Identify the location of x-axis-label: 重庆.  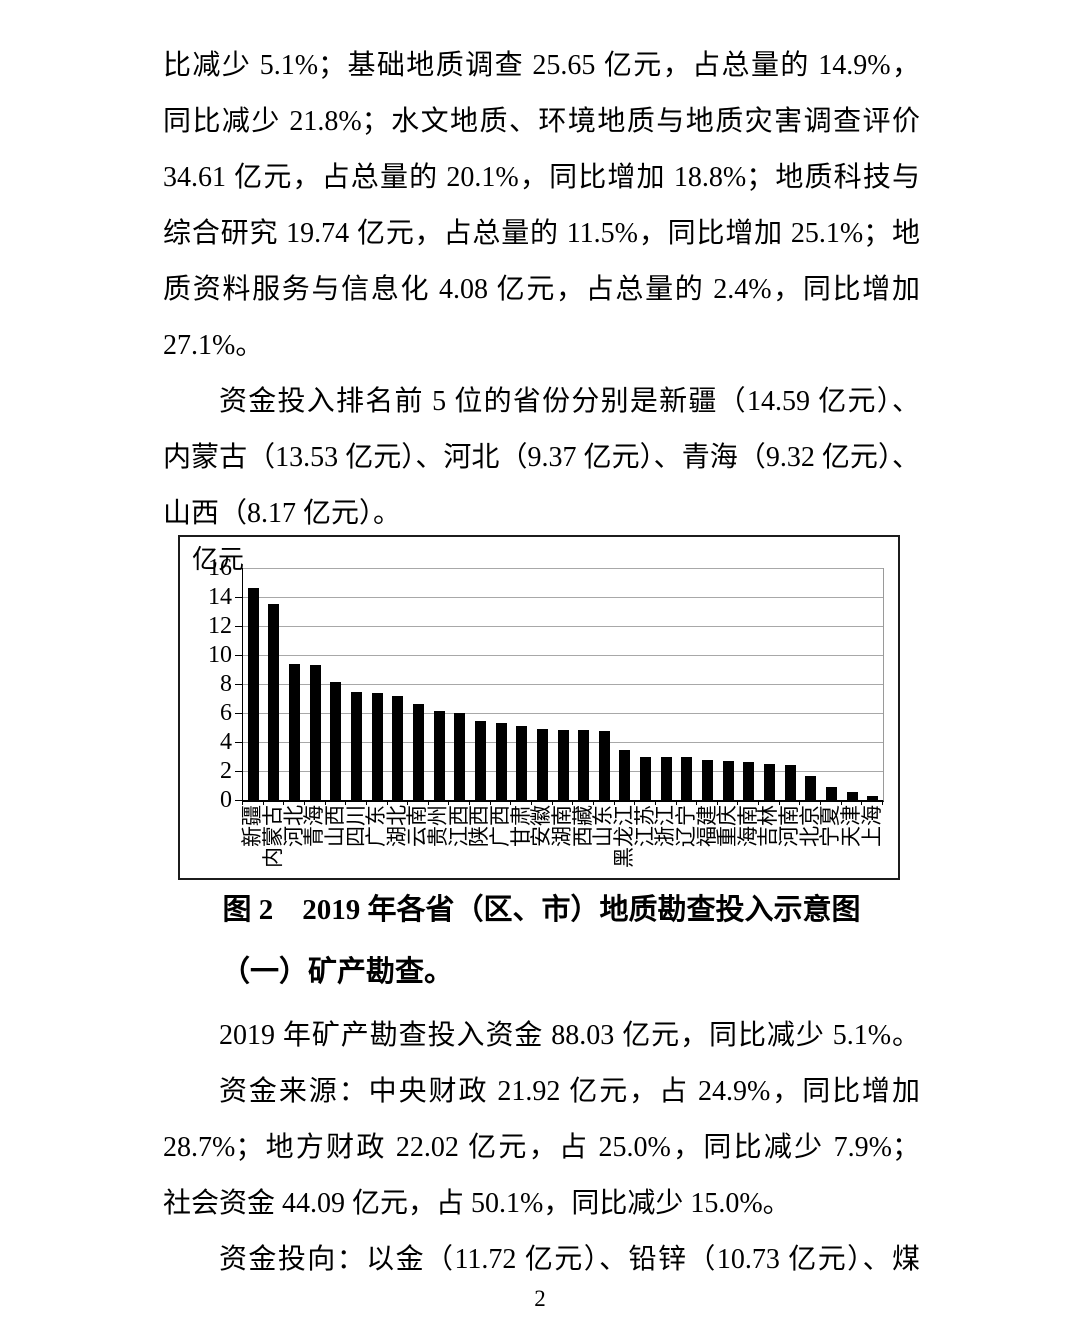
(727, 826).